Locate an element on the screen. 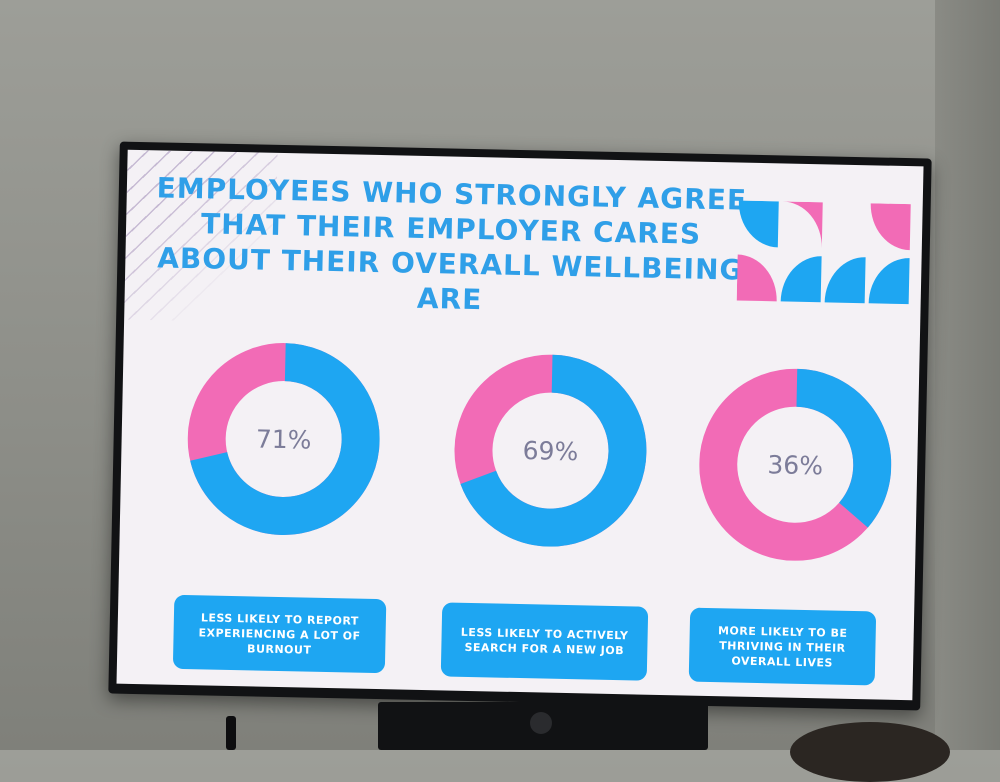  geometric-pattern-icon is located at coordinates (825, 256).